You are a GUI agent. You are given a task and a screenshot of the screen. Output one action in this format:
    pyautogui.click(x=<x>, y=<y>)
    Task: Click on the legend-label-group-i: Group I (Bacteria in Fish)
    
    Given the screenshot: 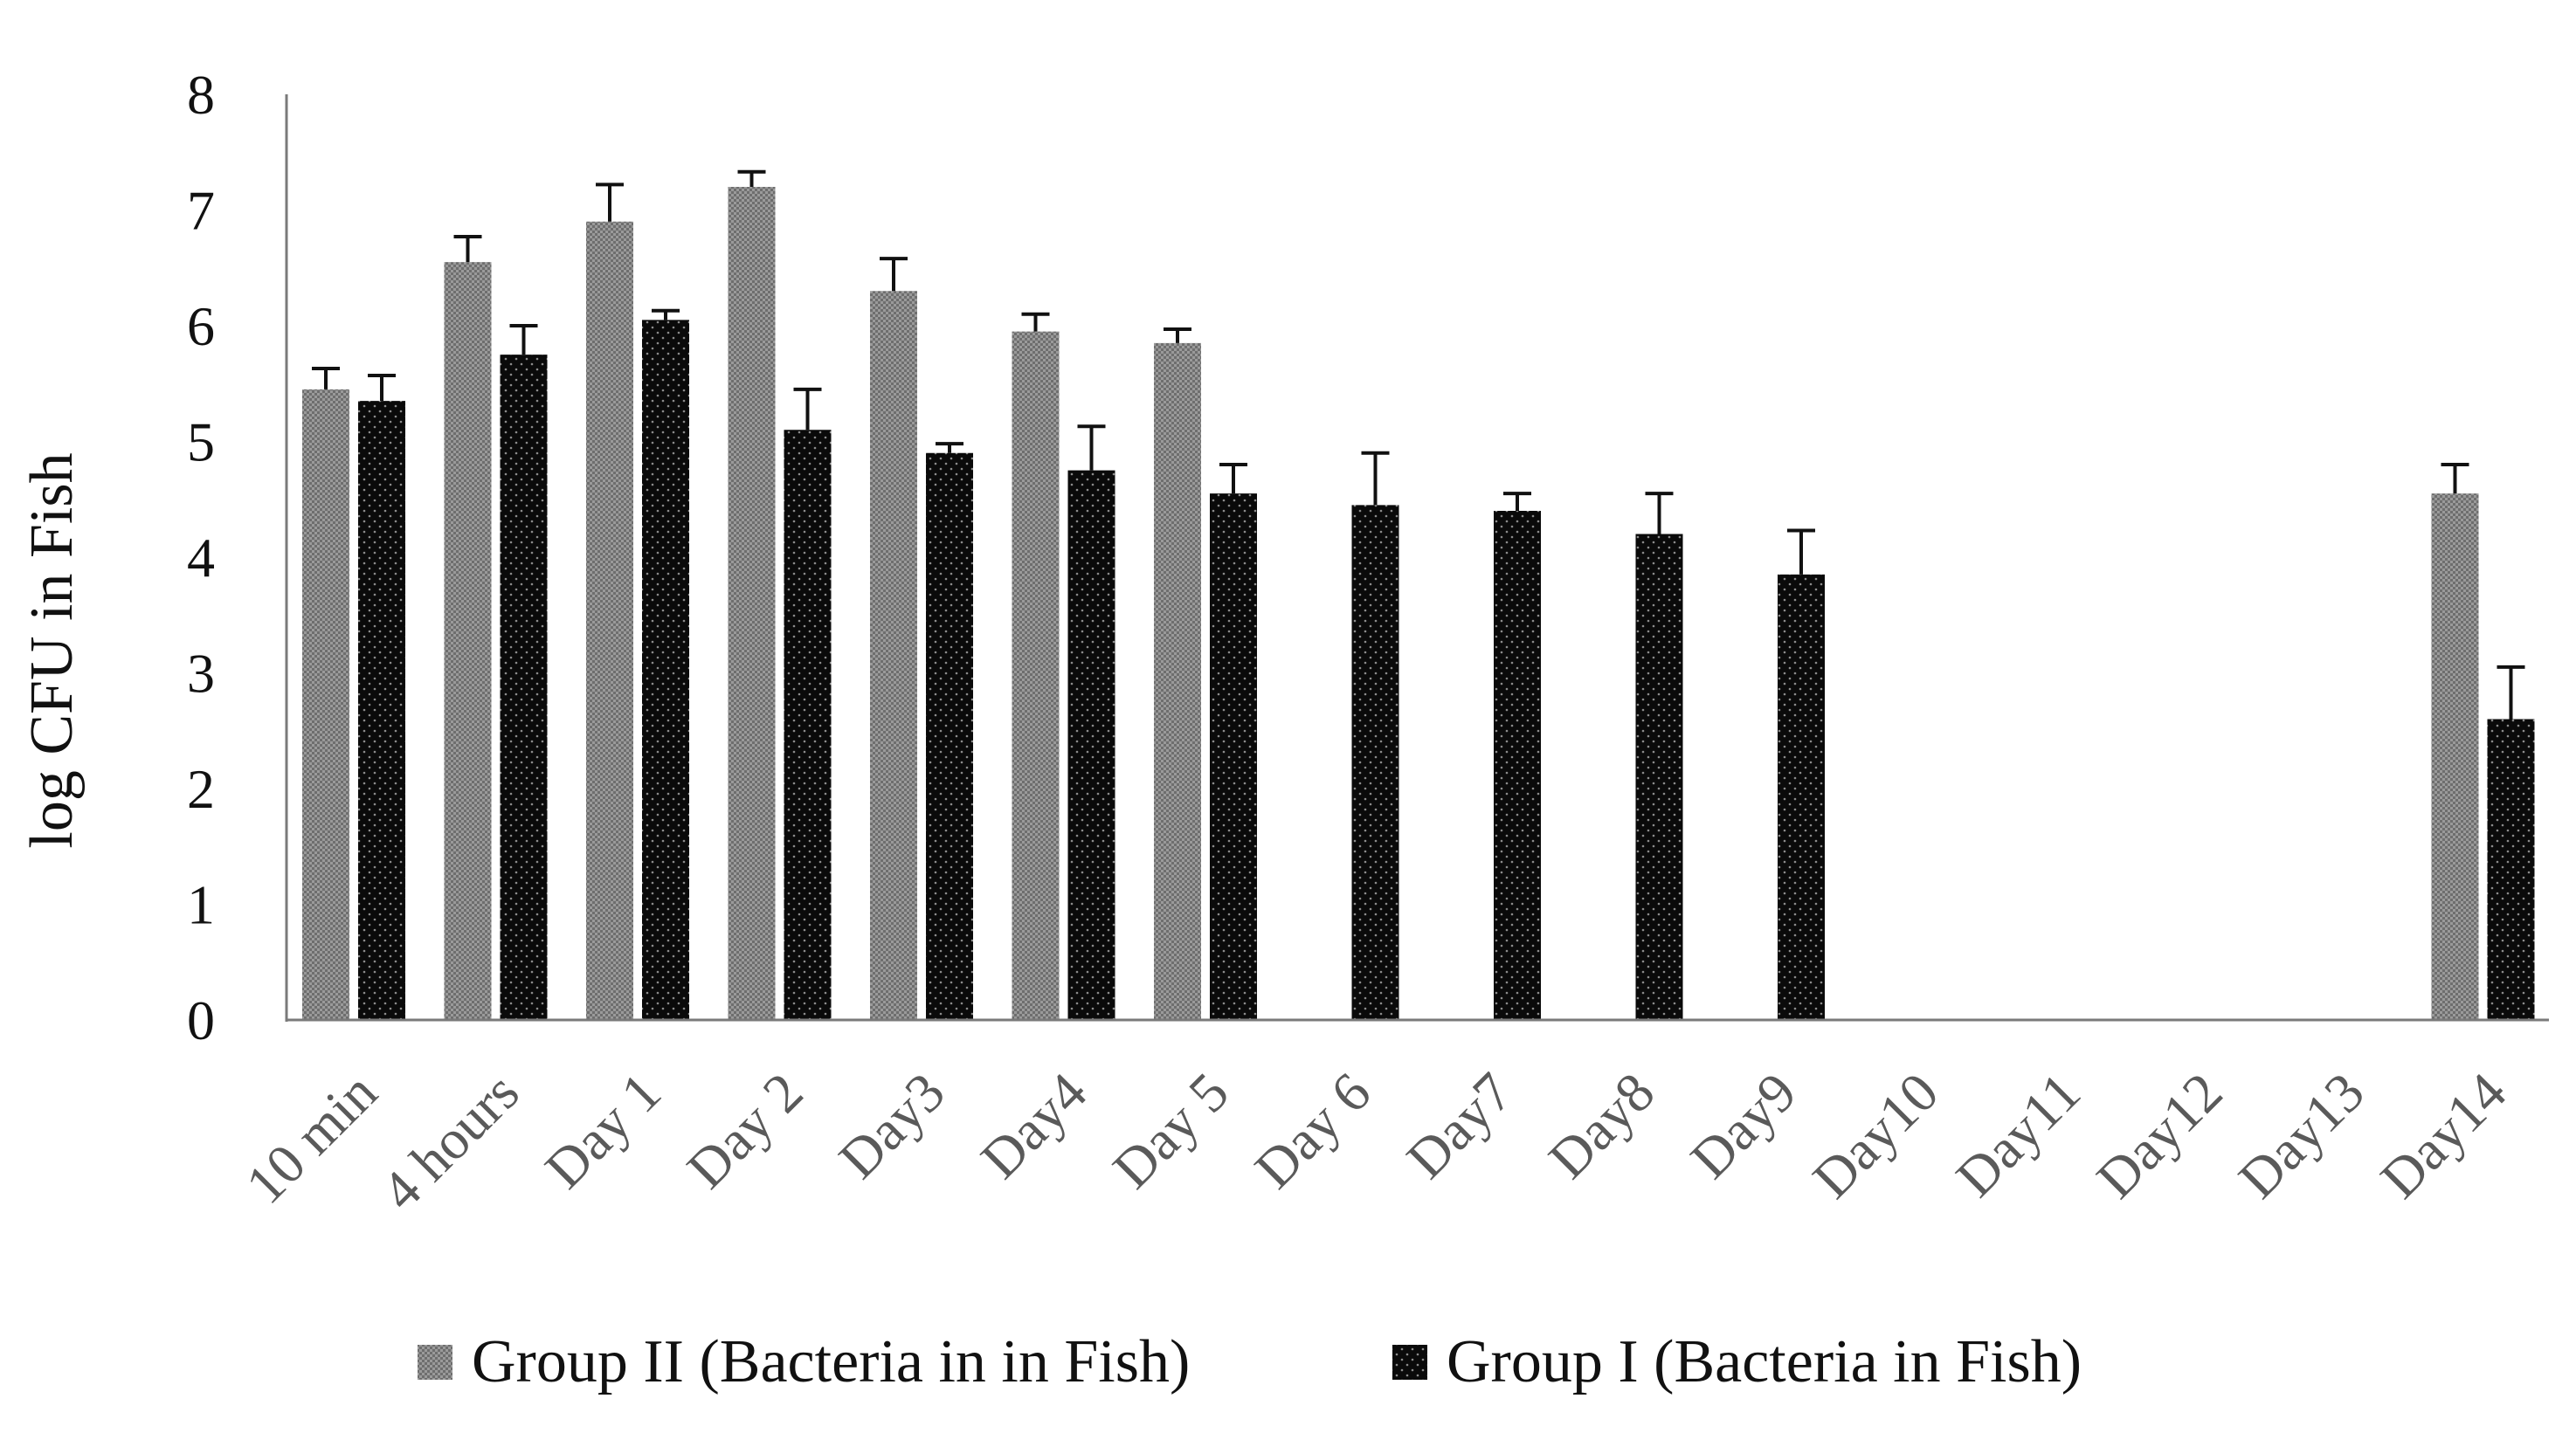 What is the action you would take?
    pyautogui.click(x=1764, y=1361)
    